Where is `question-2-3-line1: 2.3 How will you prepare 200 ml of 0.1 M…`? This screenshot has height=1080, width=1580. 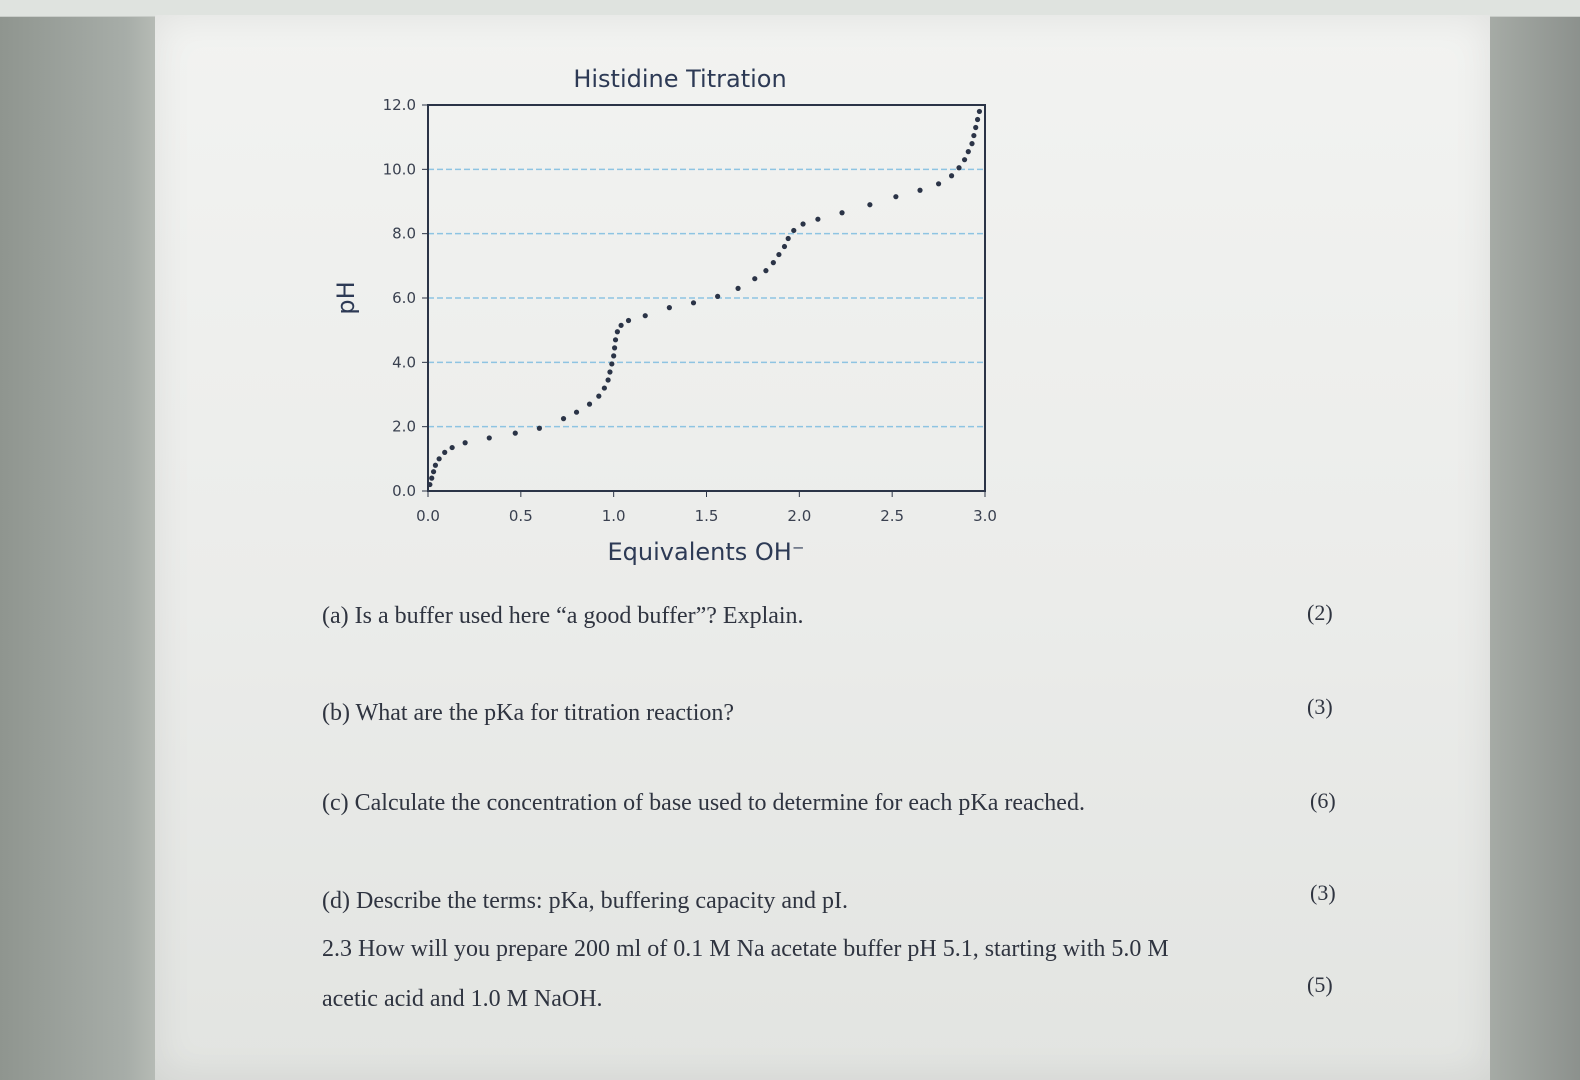 question-2-3-line1: 2.3 How will you prepare 200 ml of 0.1 M… is located at coordinates (745, 949).